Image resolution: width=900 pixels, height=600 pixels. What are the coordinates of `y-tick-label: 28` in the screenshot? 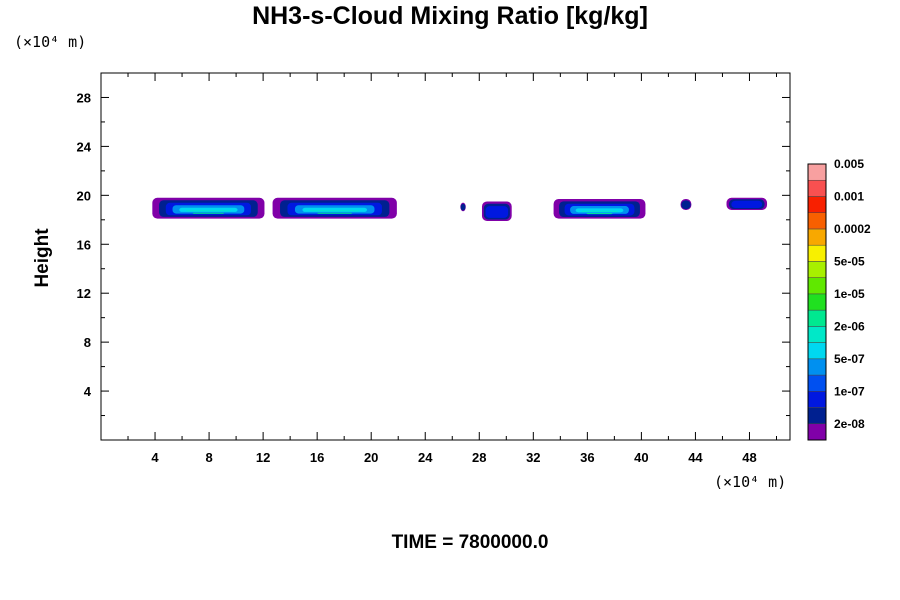 It's located at (84, 97).